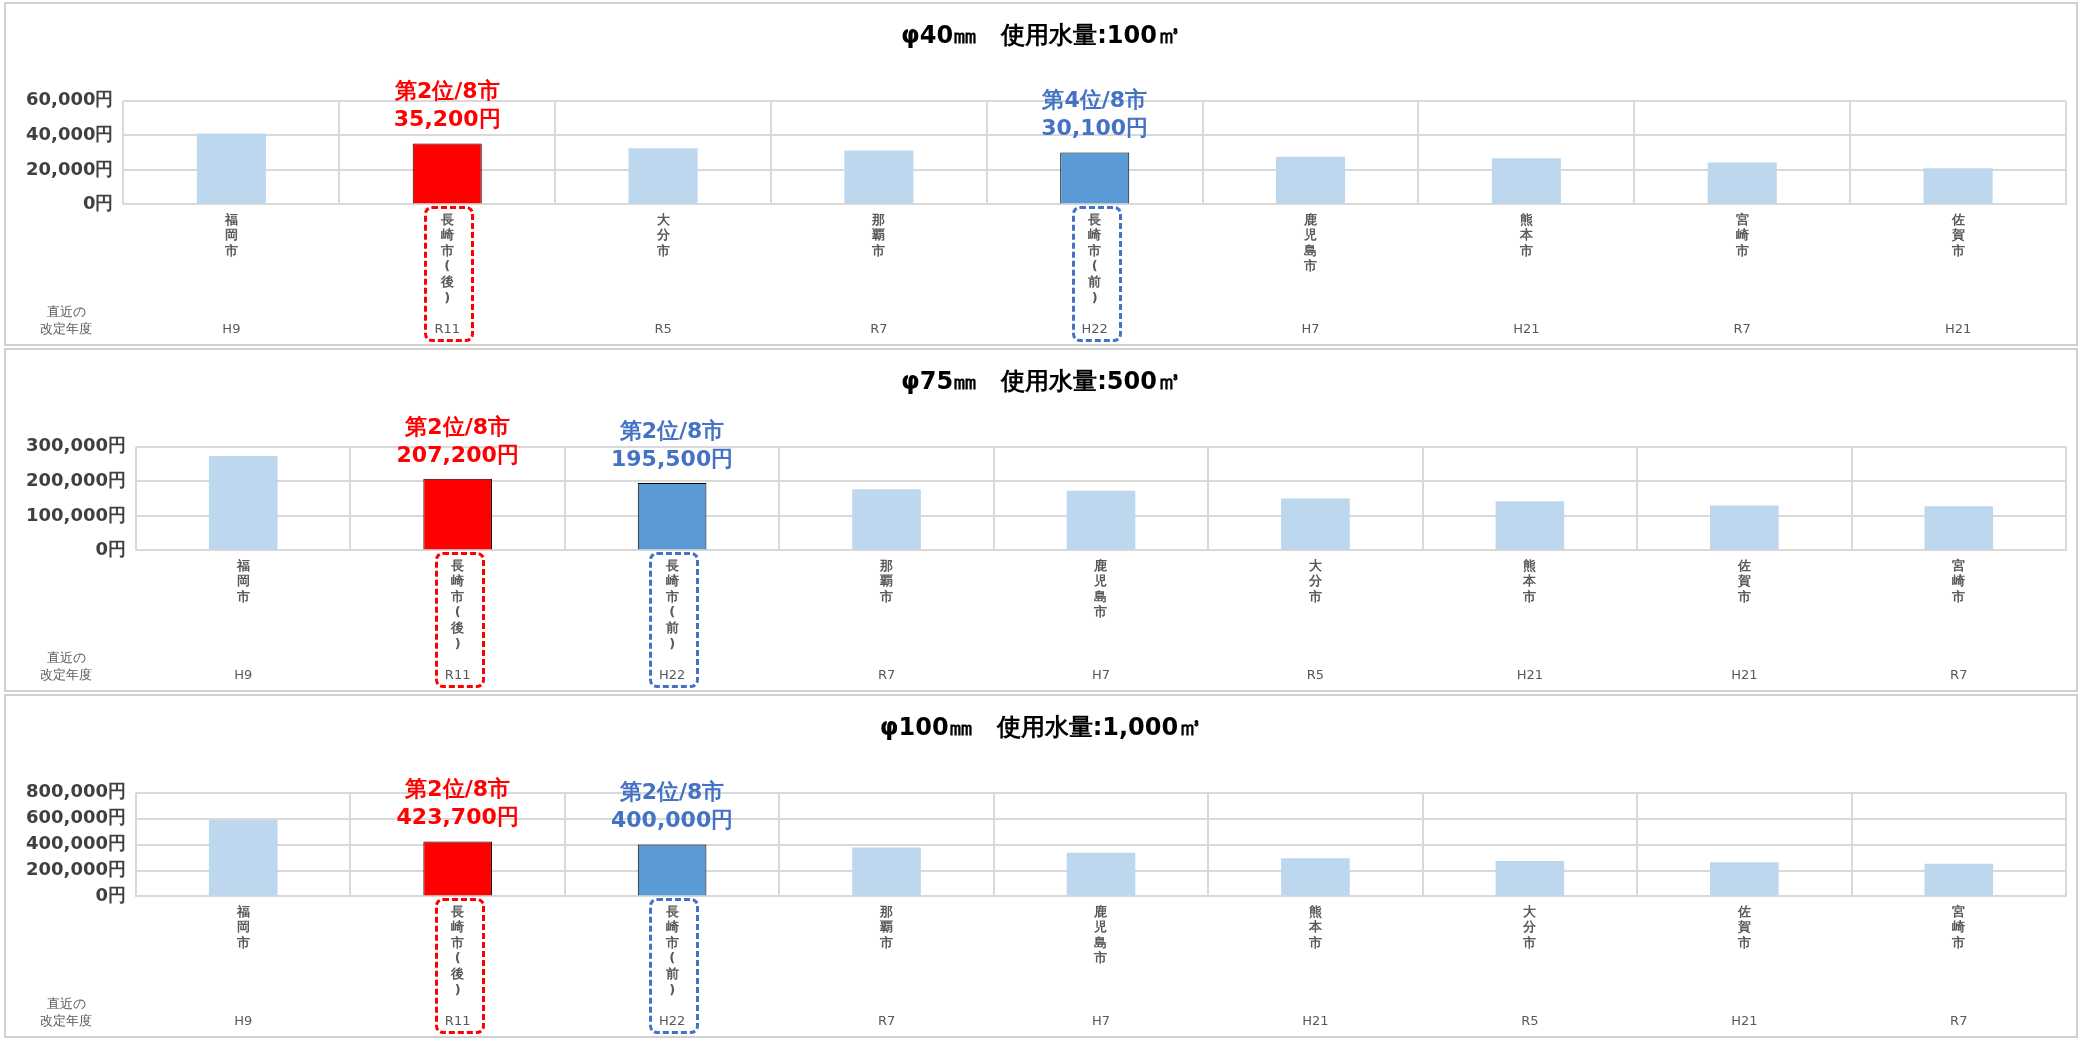 This screenshot has width=2082, height=1043. What do you see at coordinates (69, 99) in the screenshot?
I see `y-tick-label: 60,000円` at bounding box center [69, 99].